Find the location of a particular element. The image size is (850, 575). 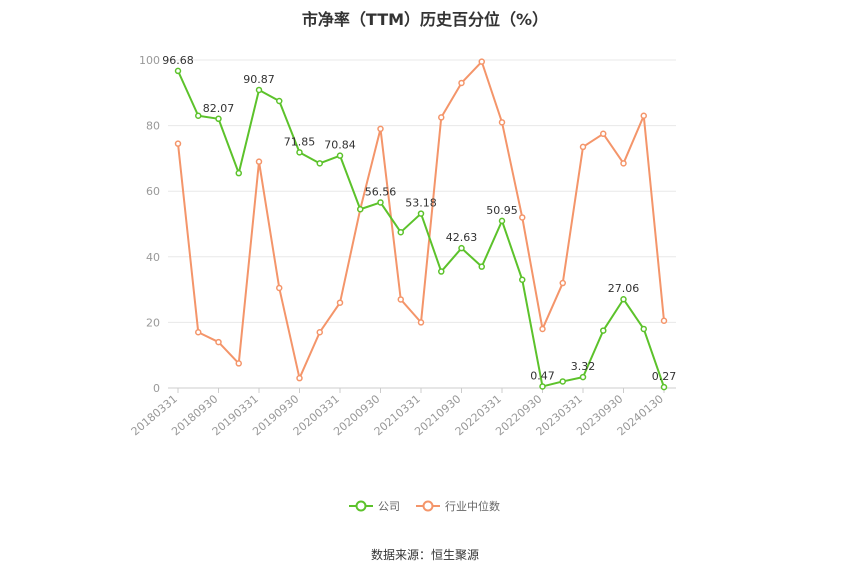

data-label: 3.32 is located at coordinates (583, 366).